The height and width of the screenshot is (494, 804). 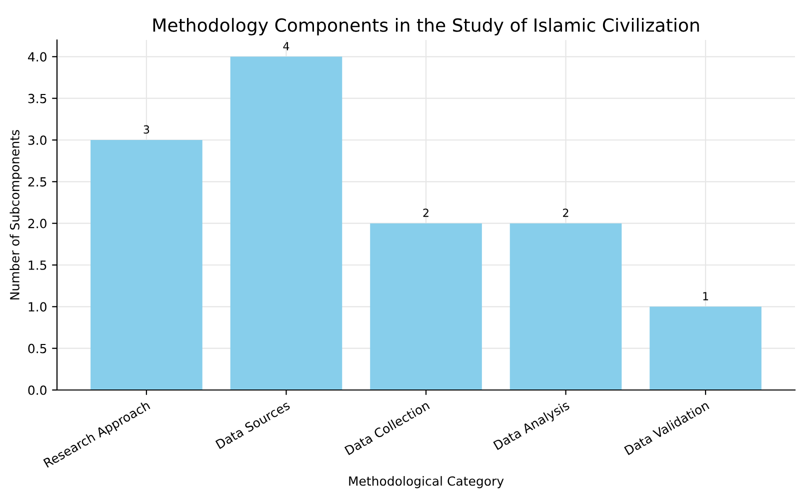 I want to click on y-tick-label: 2.5, so click(x=37, y=182).